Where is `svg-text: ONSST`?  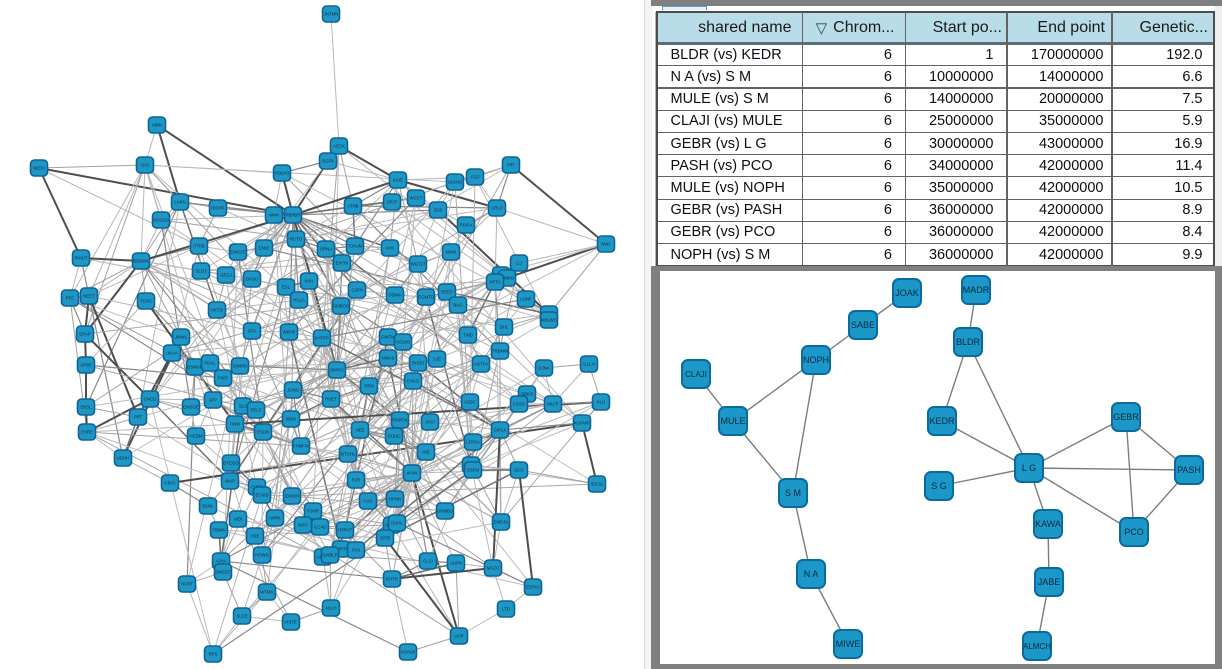 svg-text: ONSST is located at coordinates (223, 572).